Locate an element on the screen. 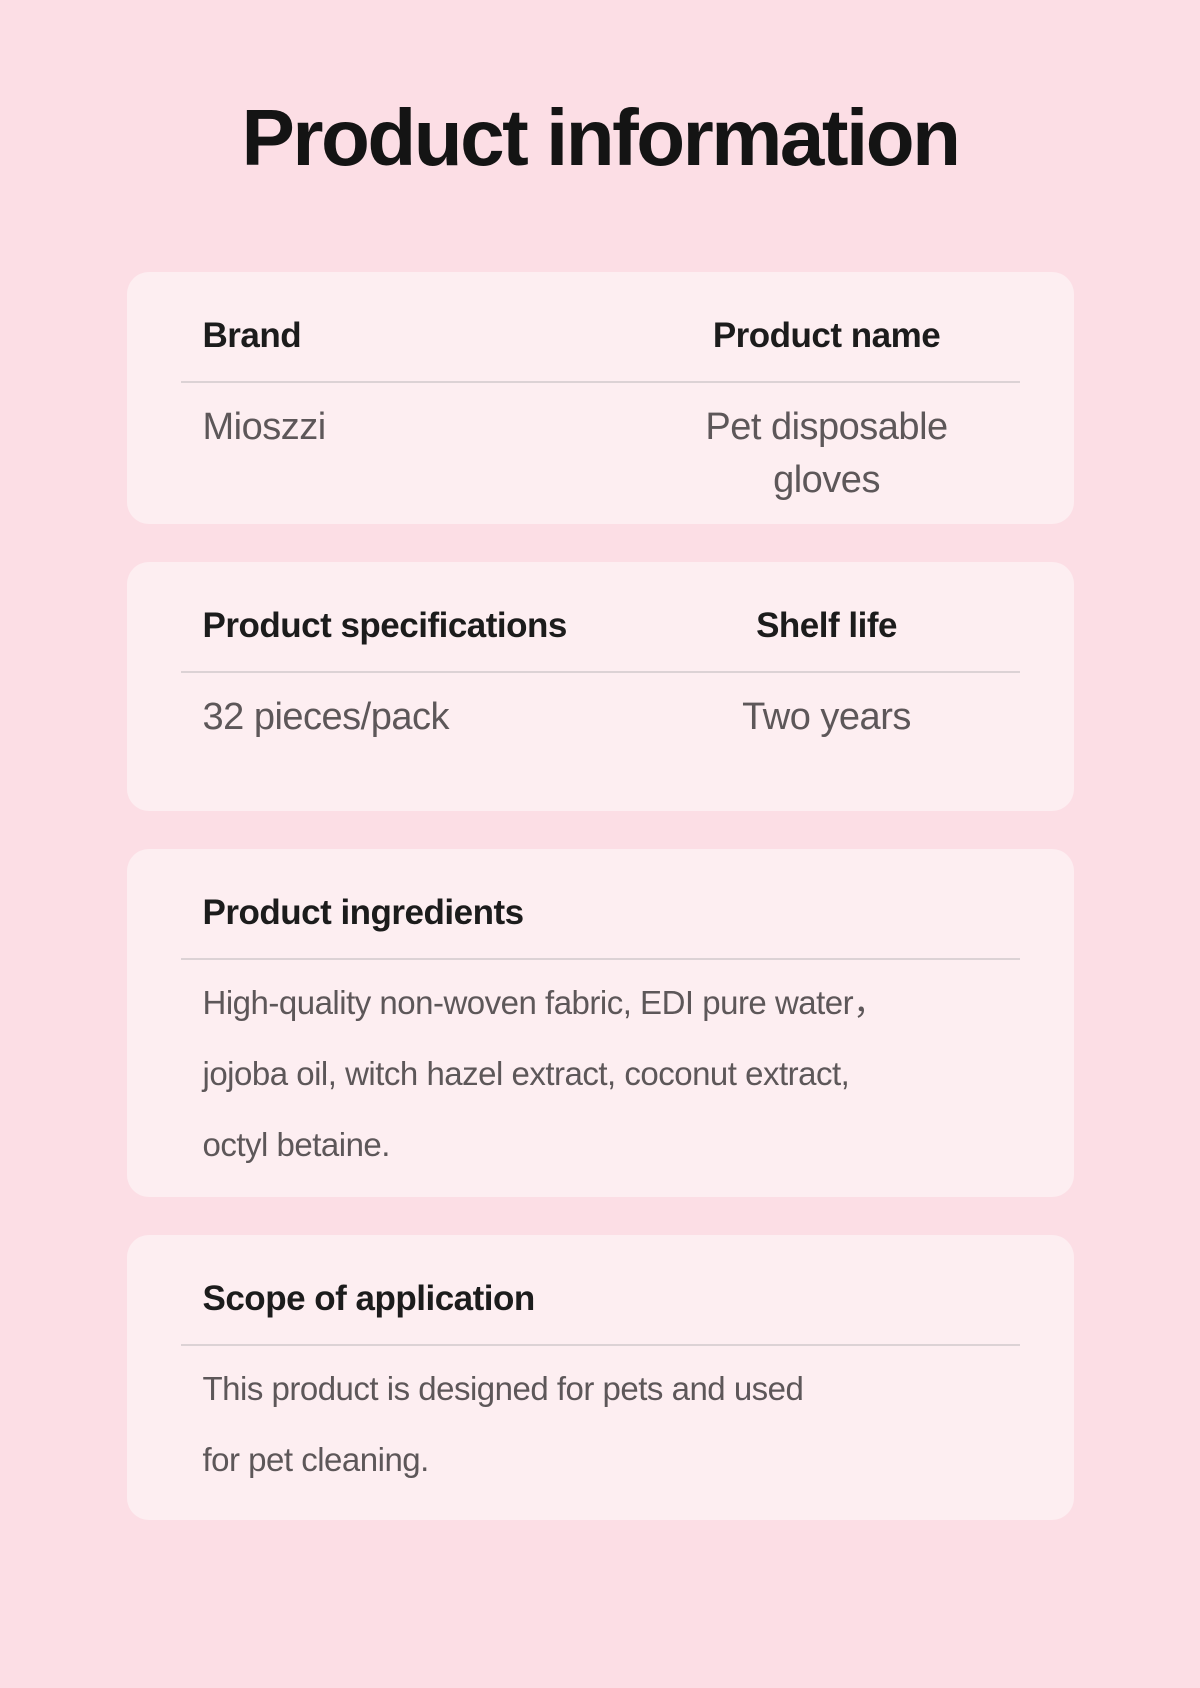  card-value-row: Mioszzi Pet disposable gloves is located at coordinates (600, 454).